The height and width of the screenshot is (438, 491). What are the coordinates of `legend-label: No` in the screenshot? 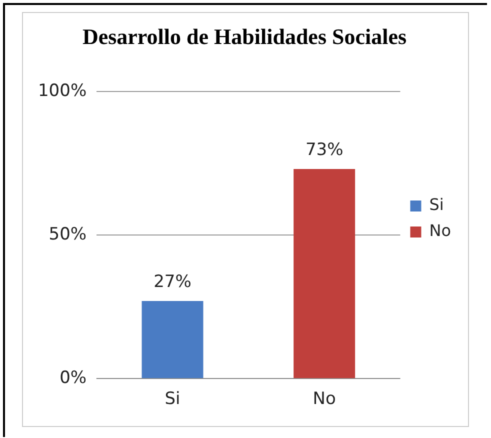 It's located at (440, 230).